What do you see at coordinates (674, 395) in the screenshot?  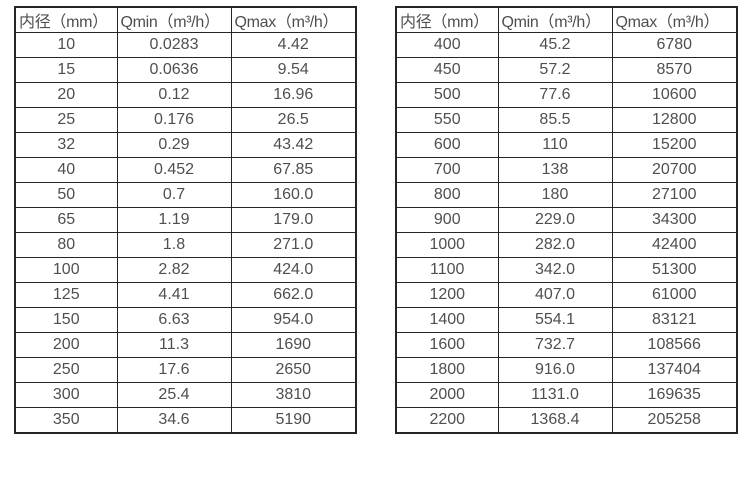 I see `table-cell: 169635` at bounding box center [674, 395].